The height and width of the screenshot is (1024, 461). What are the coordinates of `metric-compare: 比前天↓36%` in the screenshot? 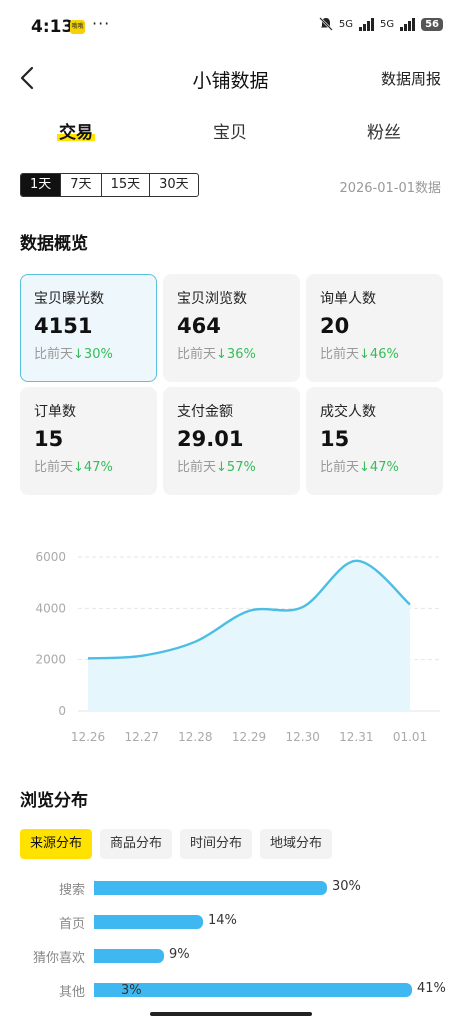 It's located at (238, 352).